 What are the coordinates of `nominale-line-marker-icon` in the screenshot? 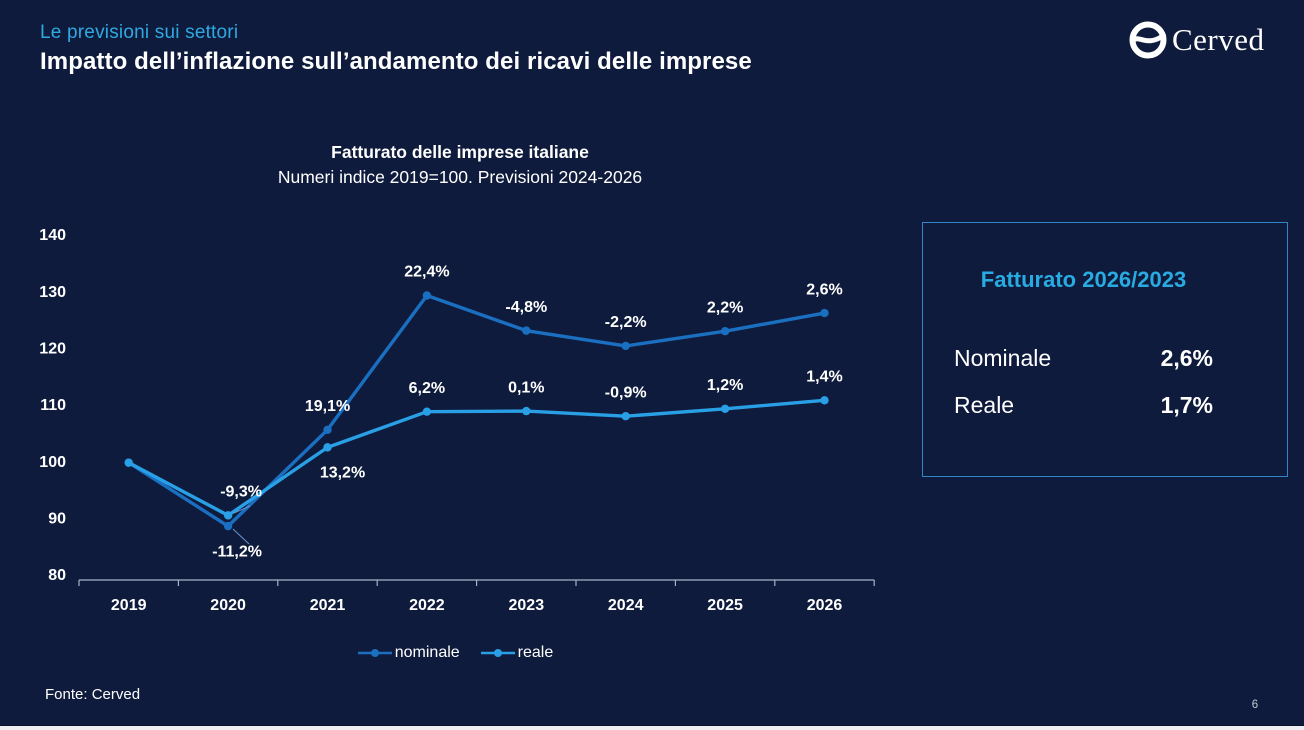 It's located at (374, 653).